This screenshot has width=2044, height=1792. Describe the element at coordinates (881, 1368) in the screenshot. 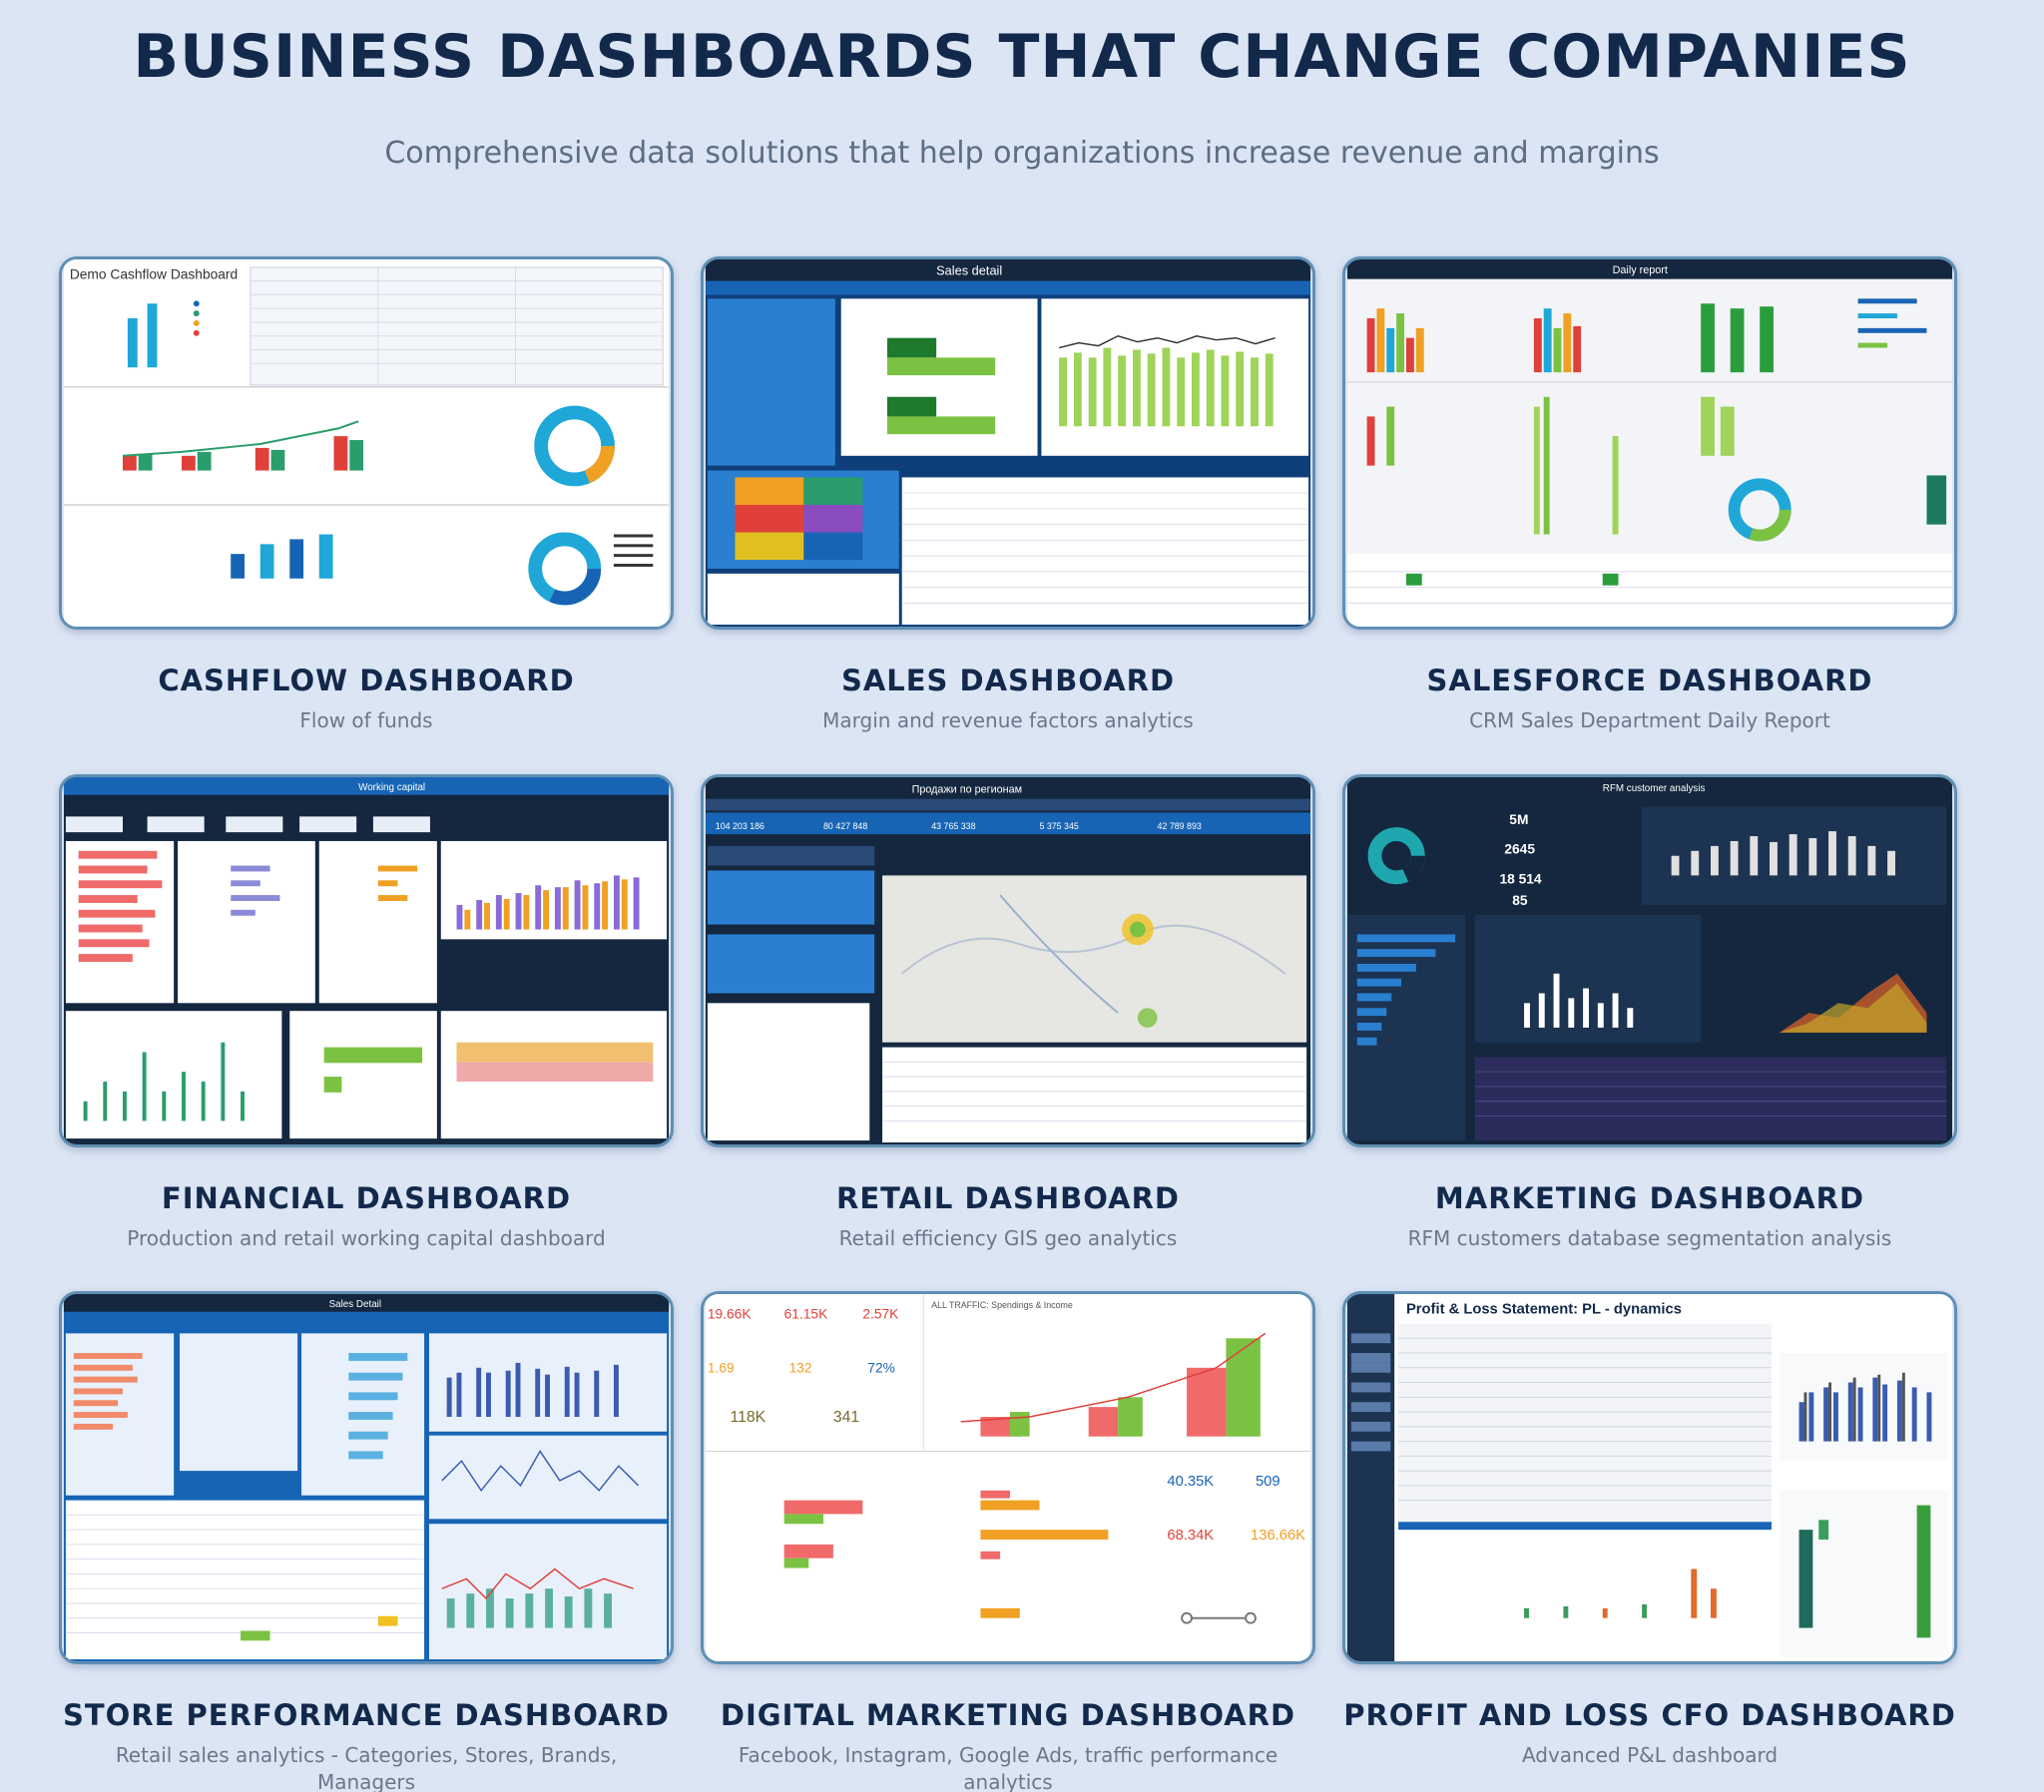

I see `digital-kpi-6: 72%` at that location.